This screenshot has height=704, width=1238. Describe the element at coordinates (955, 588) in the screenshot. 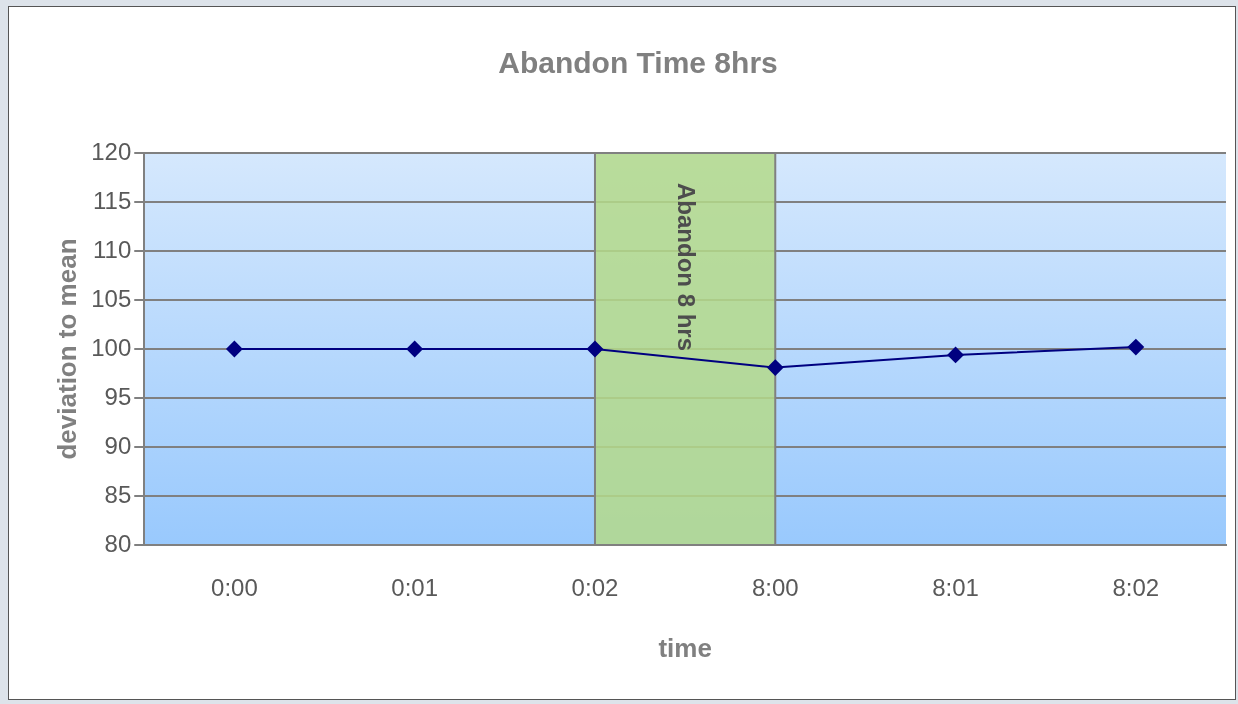

I see `x-tick-label: 8:01` at that location.